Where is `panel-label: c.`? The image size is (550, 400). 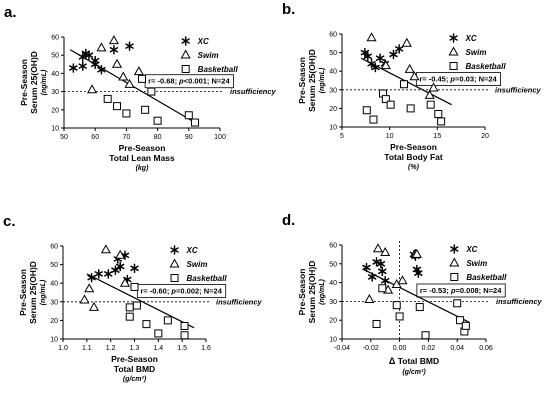
panel-label: c. is located at coordinates (9, 221).